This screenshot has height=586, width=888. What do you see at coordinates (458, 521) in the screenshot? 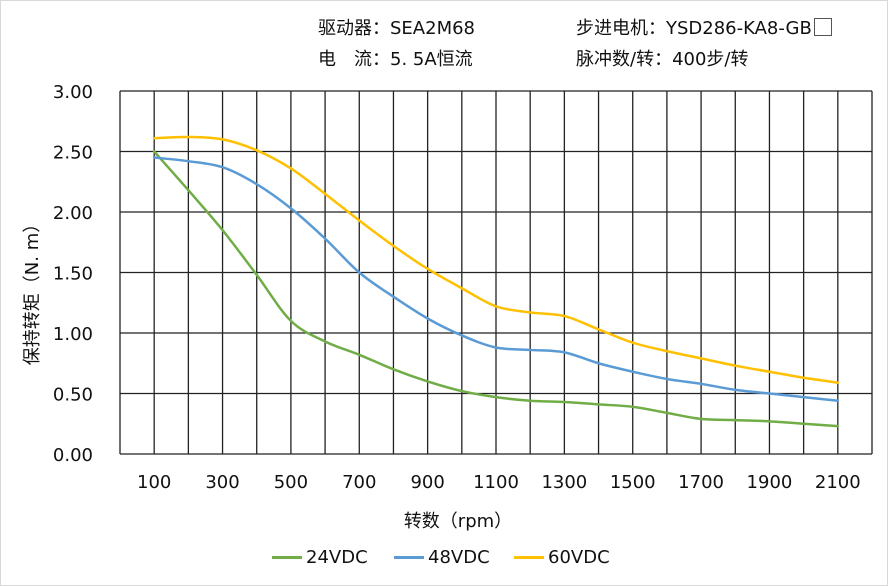
I see `x-axis-label: 转数（rpm）` at bounding box center [458, 521].